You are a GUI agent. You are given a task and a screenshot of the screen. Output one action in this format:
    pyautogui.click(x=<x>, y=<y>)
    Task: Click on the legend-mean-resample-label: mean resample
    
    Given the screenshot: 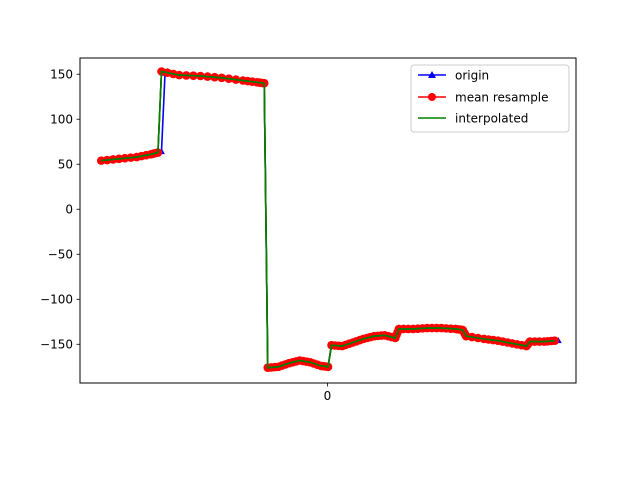 What is the action you would take?
    pyautogui.click(x=502, y=98)
    